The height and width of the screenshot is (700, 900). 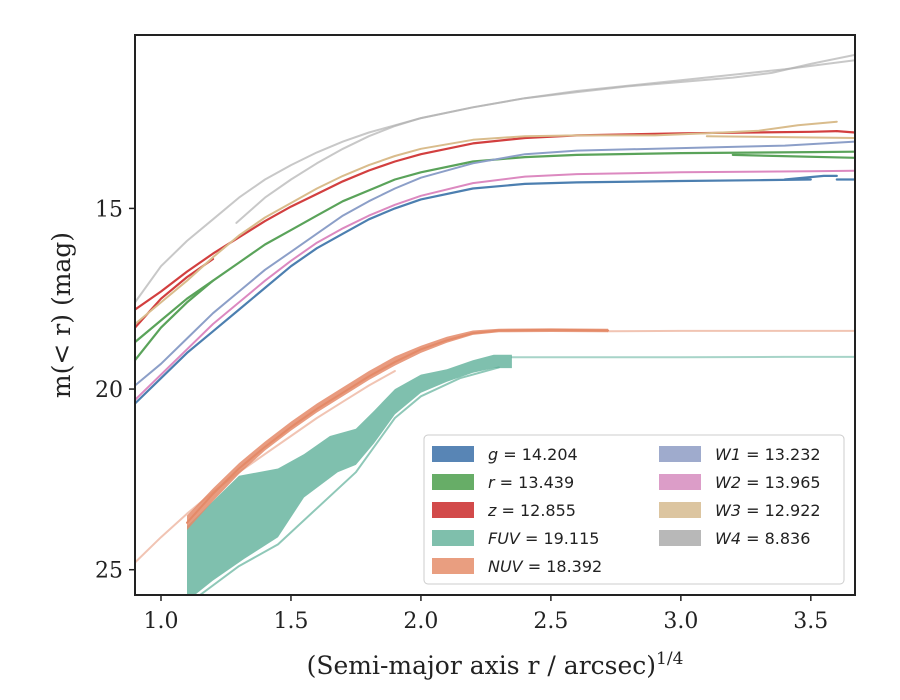 I want to click on y-tick-label: 15, so click(x=109, y=209).